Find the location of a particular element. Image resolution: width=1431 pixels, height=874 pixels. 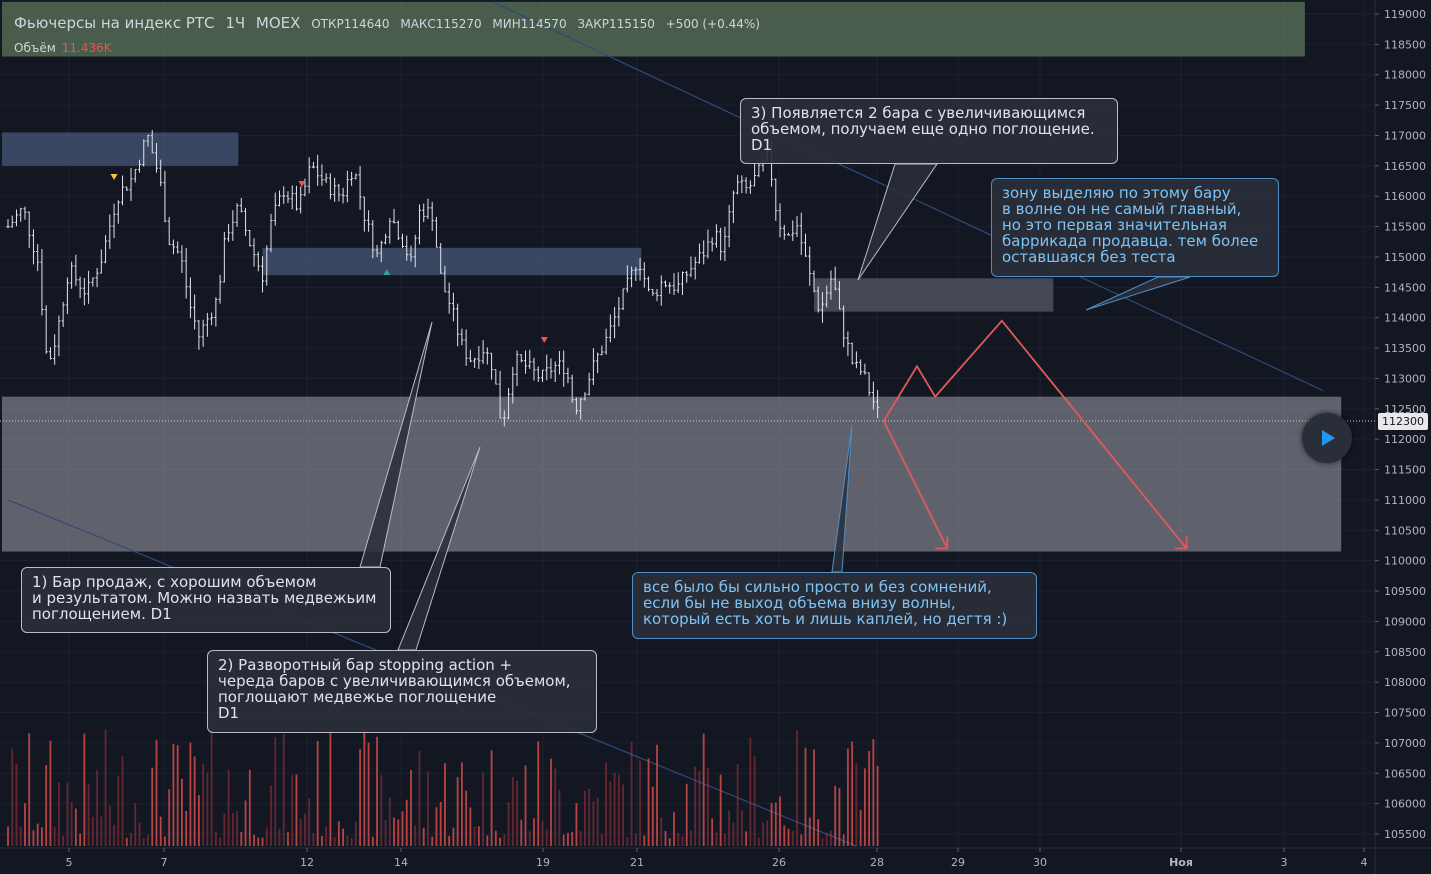

time-tick-label: 29 is located at coordinates (958, 862).